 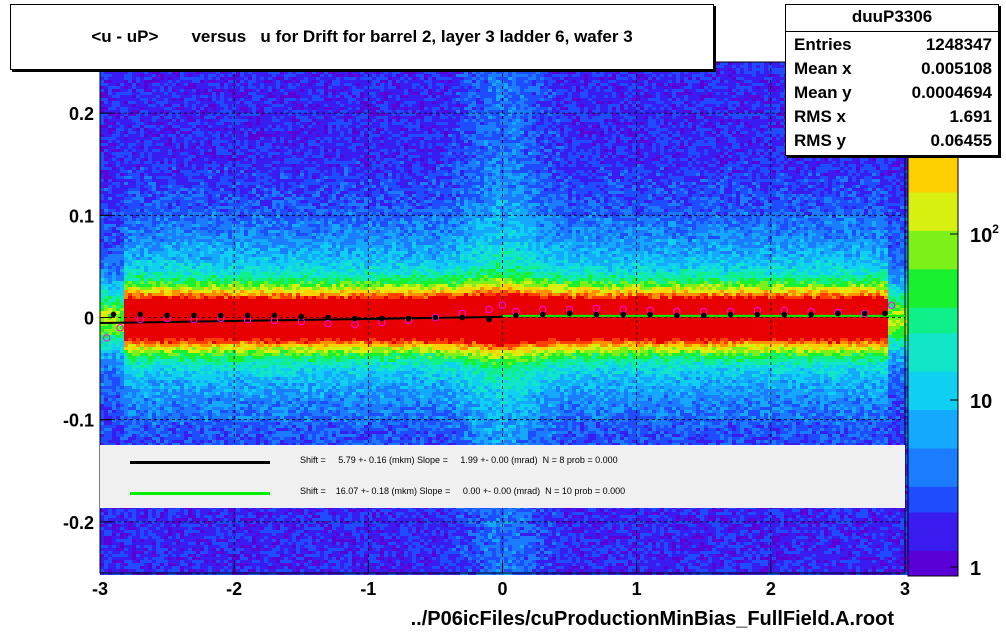 What do you see at coordinates (984, 234) in the screenshot?
I see `color-scale-label: 102` at bounding box center [984, 234].